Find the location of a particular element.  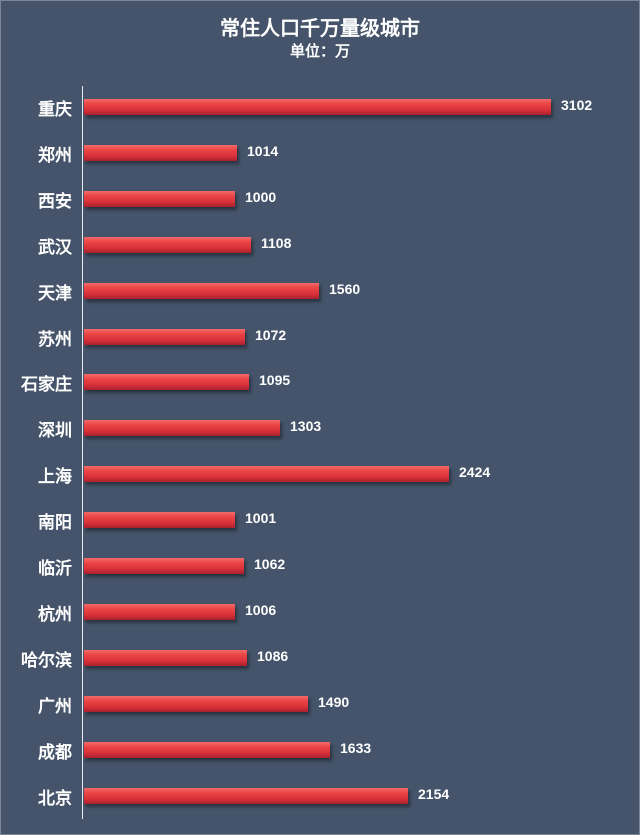

bar-row: 上海 2424 is located at coordinates (320, 474).